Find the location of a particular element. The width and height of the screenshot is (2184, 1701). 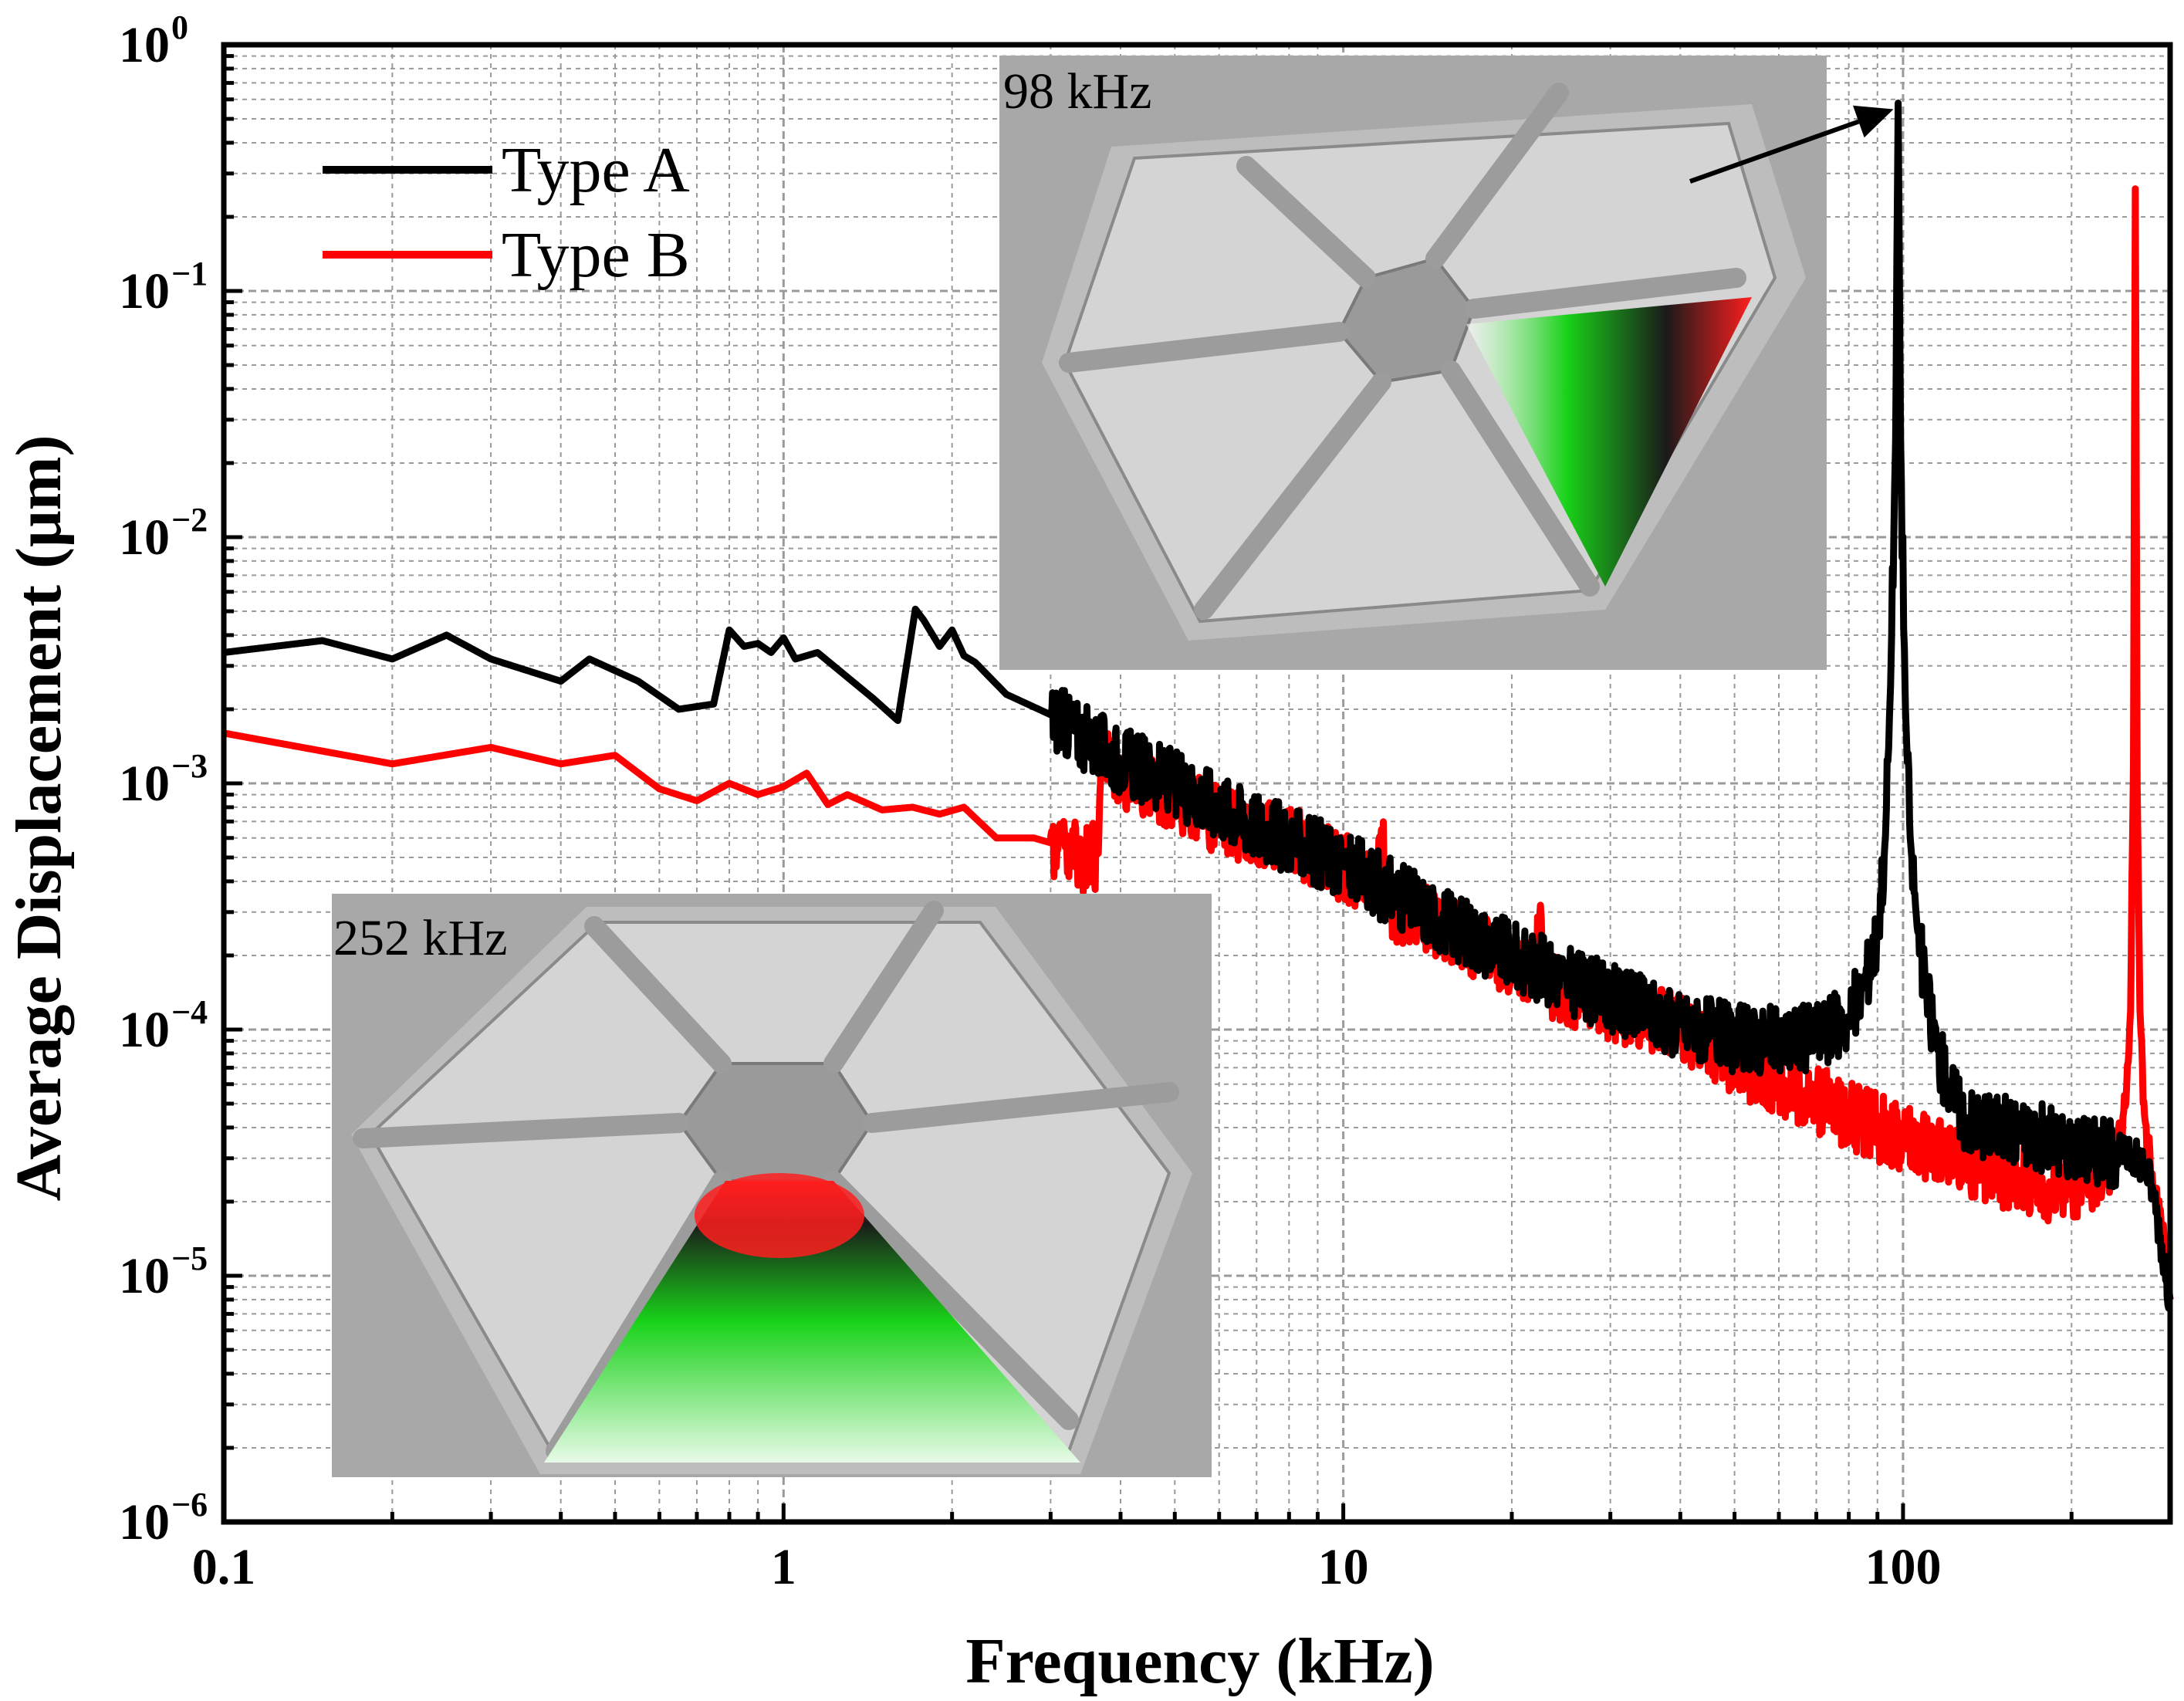

y-tick-label-exponent: −5 is located at coordinates (189, 1258).